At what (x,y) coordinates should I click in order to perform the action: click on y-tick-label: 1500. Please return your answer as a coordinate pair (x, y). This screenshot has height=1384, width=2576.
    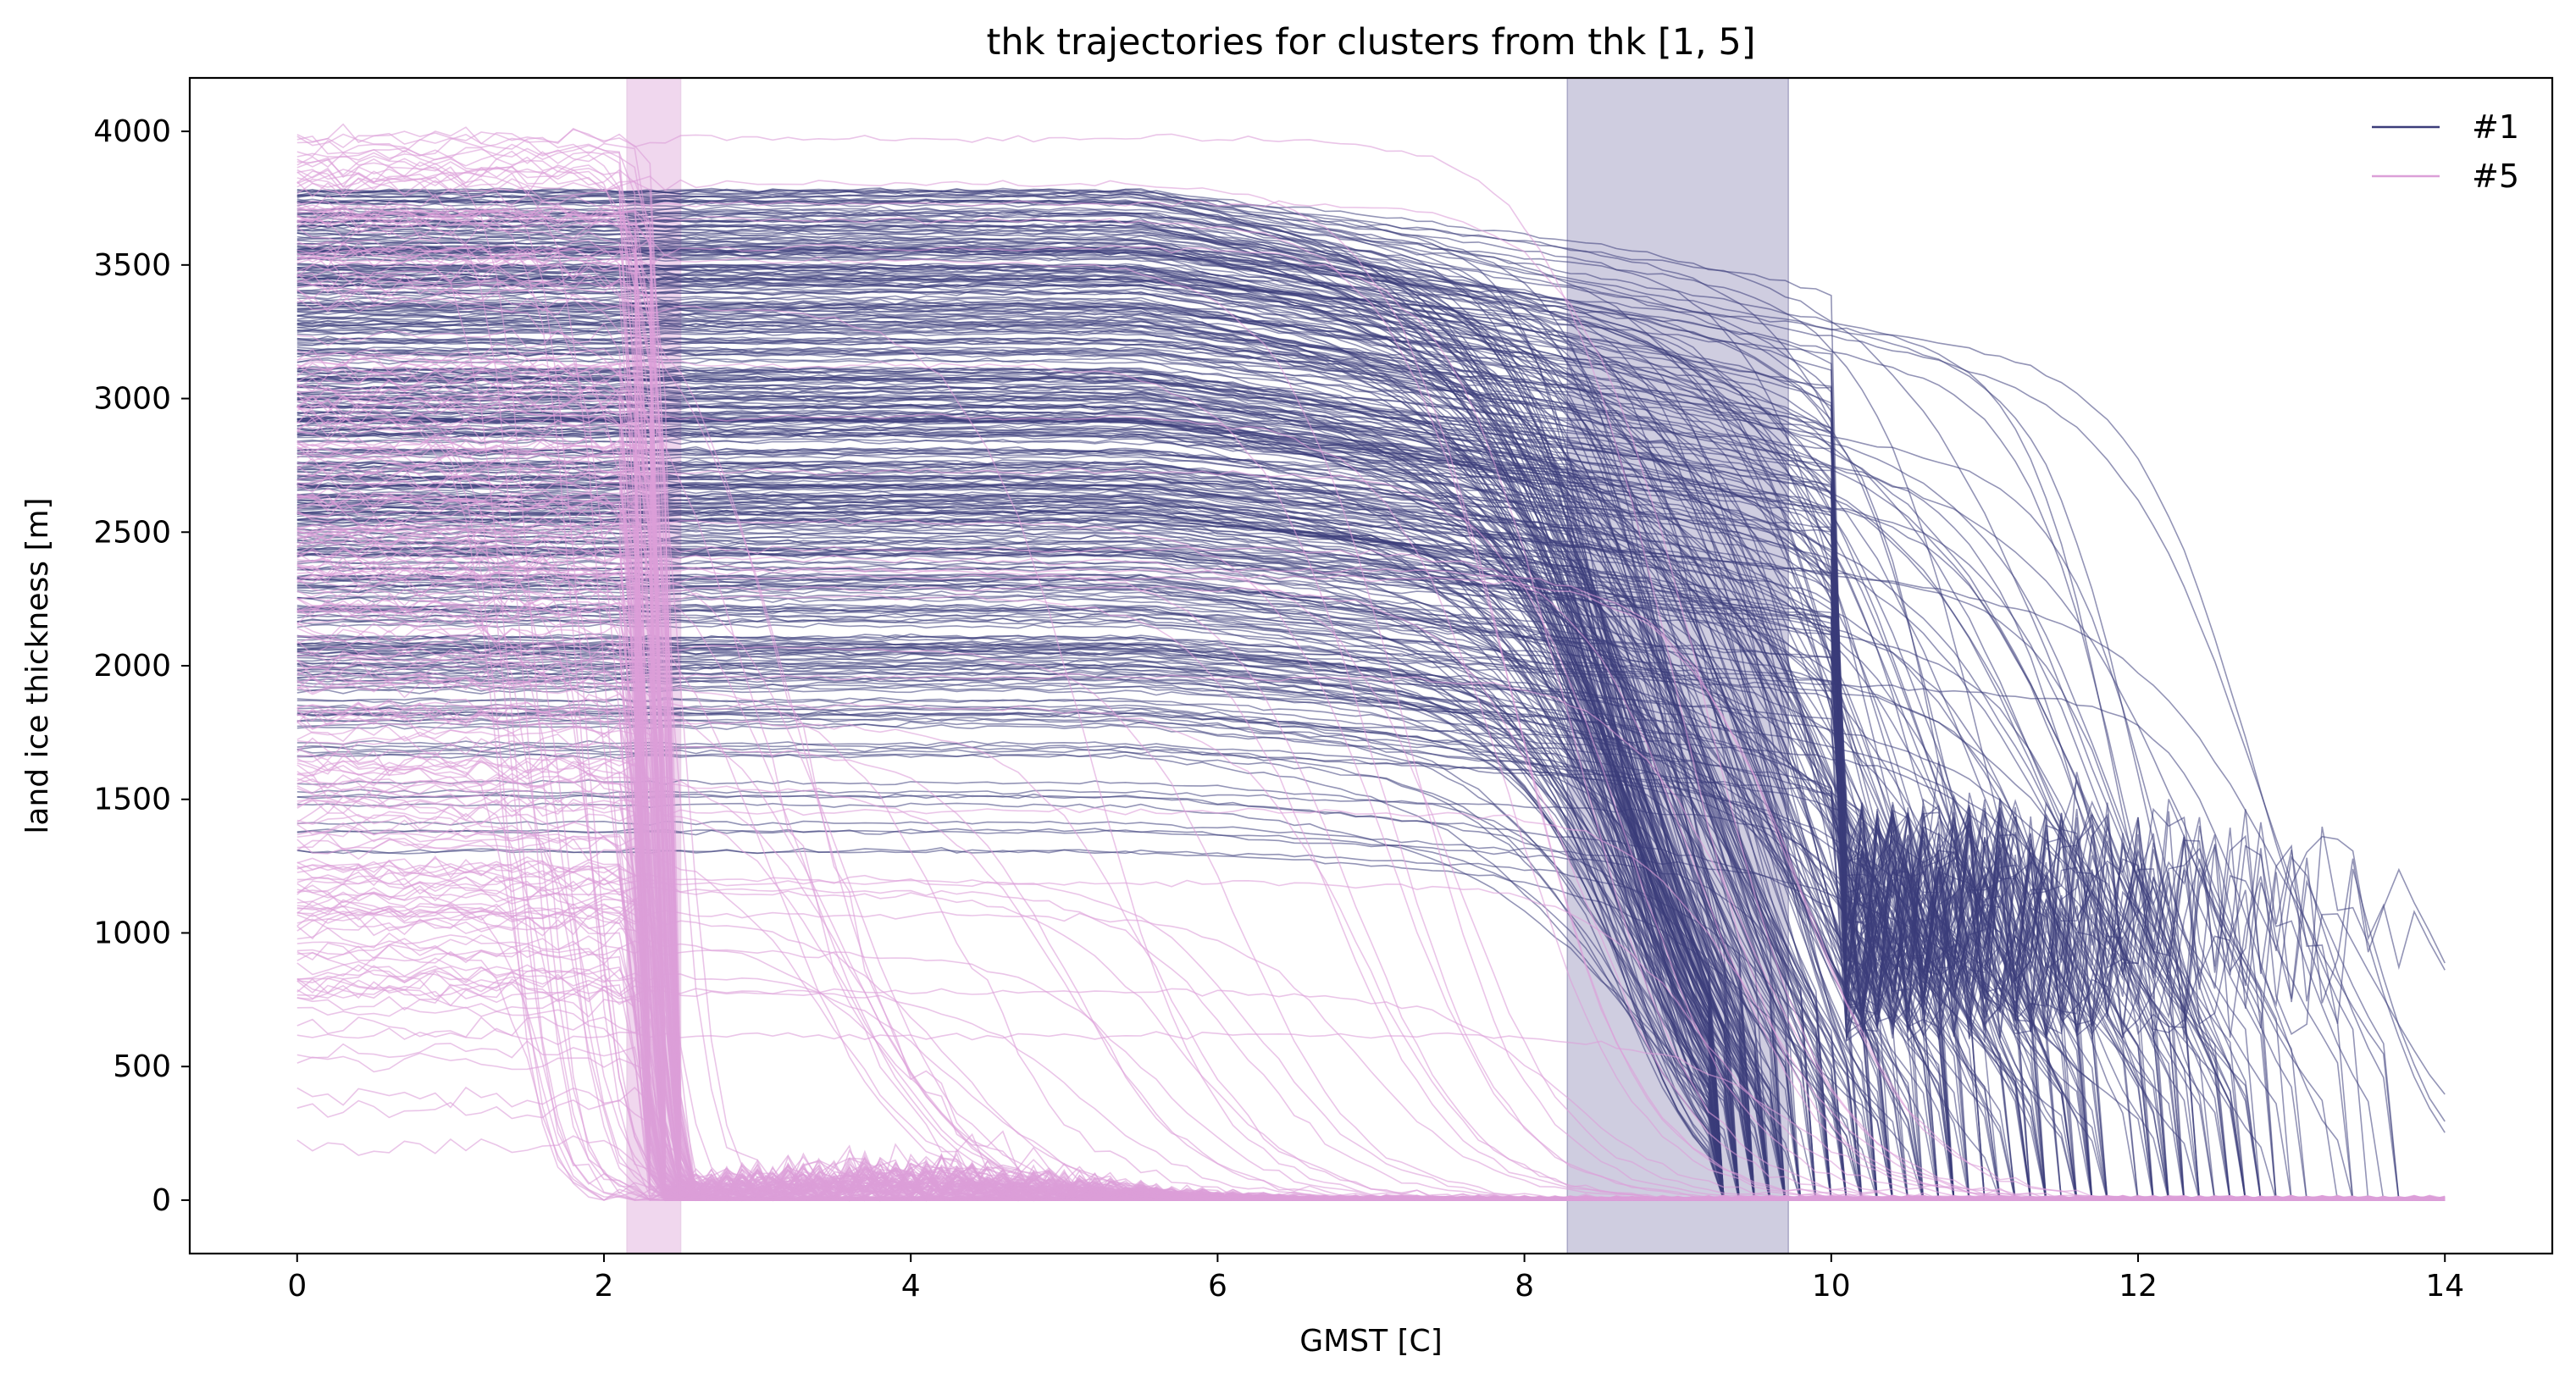
    Looking at the image, I should click on (132, 800).